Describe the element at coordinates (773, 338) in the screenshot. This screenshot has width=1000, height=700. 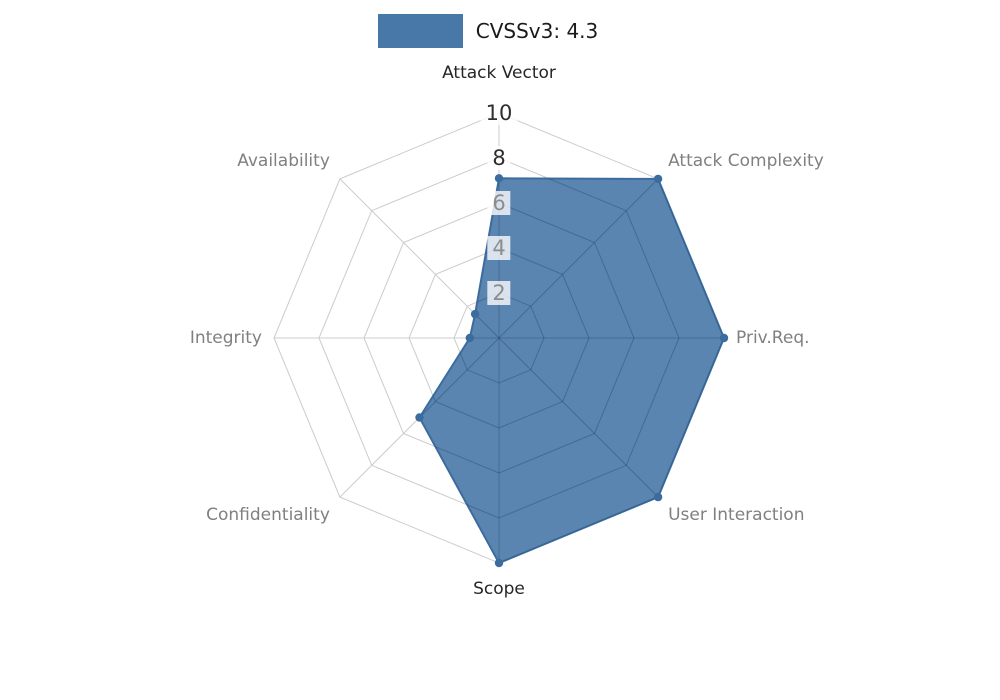
I see `axis-label-priv-req: Priv.Req.` at that location.